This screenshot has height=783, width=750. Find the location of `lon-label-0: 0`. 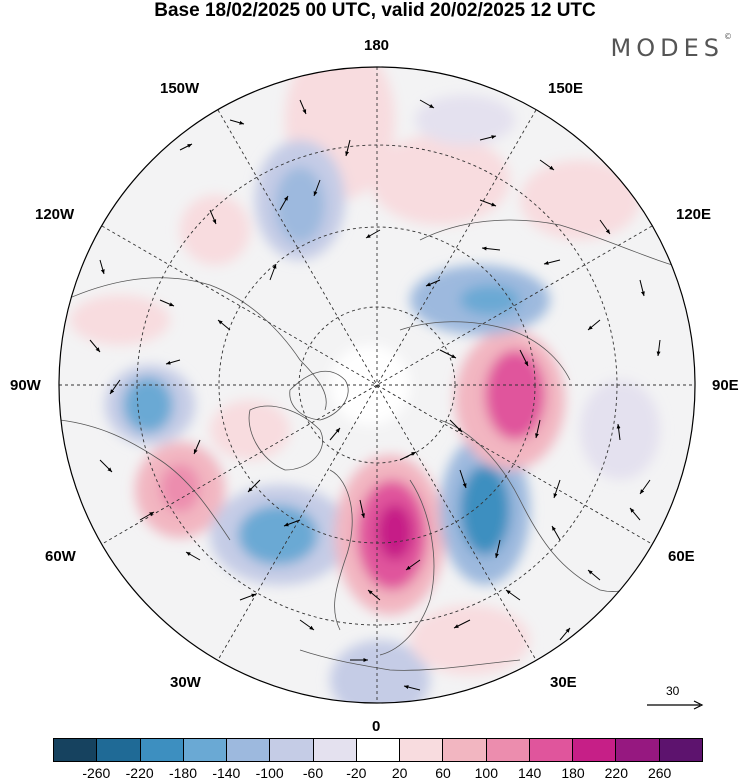

lon-label-0: 0 is located at coordinates (376, 726).